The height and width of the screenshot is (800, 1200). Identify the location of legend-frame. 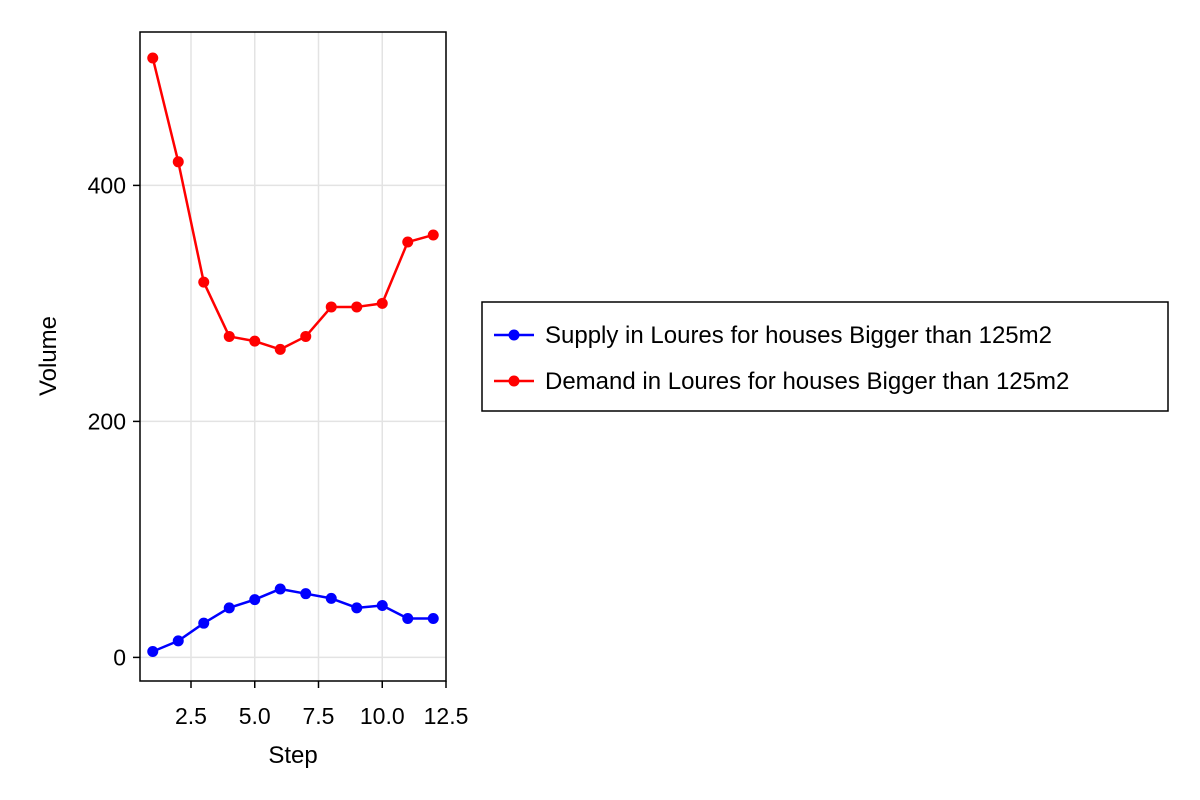
(825, 356).